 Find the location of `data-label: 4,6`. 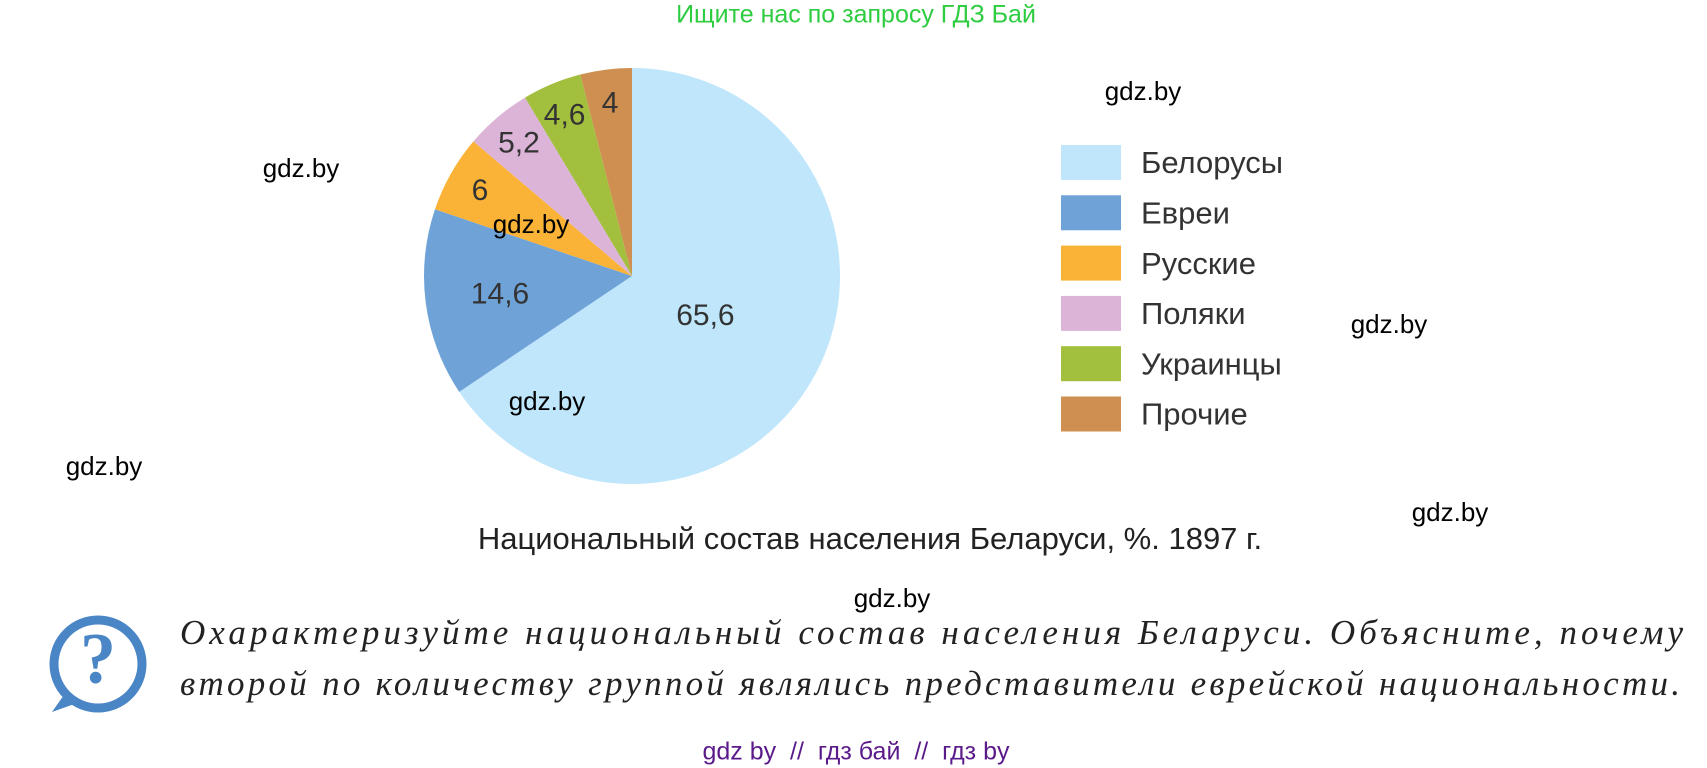

data-label: 4,6 is located at coordinates (565, 115).